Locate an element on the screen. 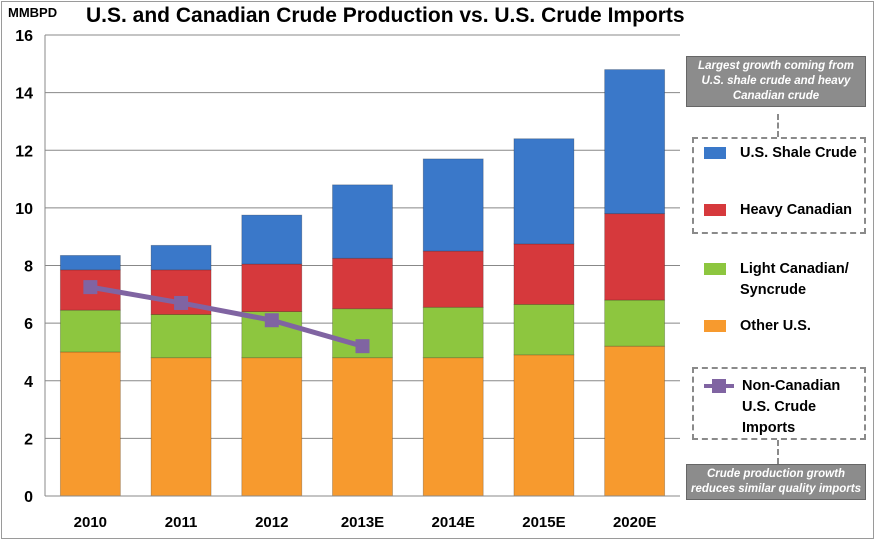  legend-highlight-box-bottom is located at coordinates (779, 403).